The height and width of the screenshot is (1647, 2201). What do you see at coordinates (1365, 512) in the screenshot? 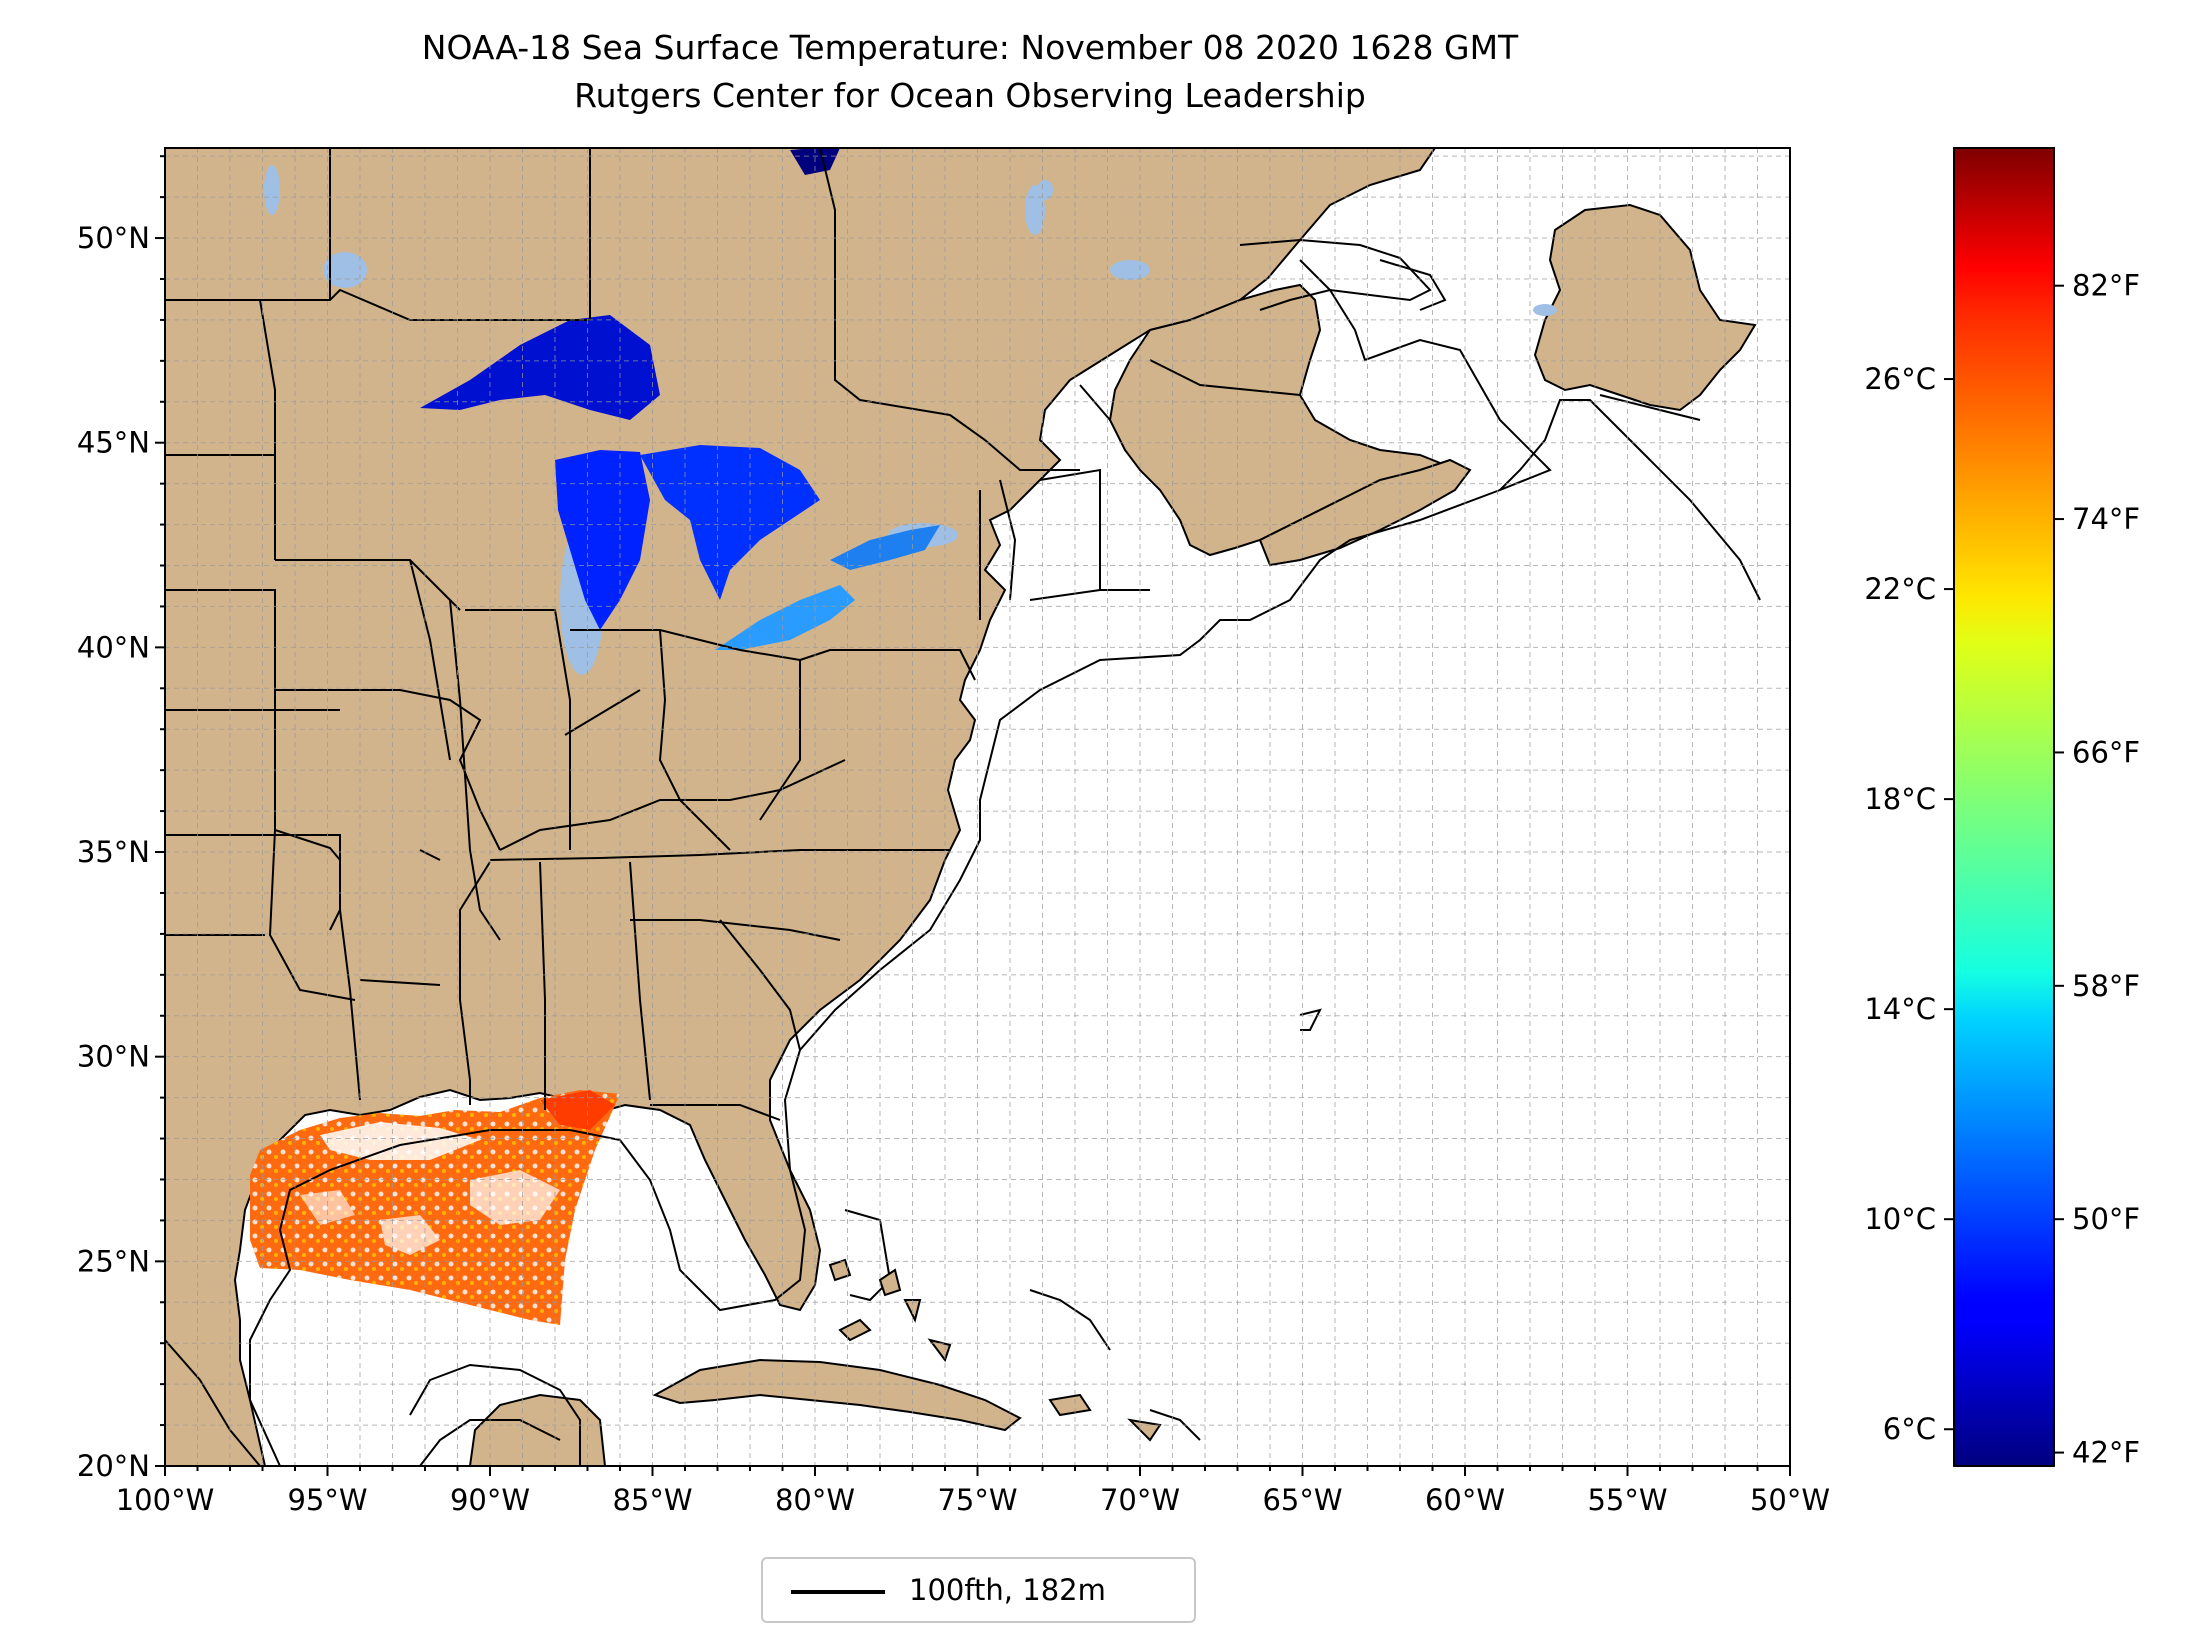
I see `land-nova-scotia` at bounding box center [1365, 512].